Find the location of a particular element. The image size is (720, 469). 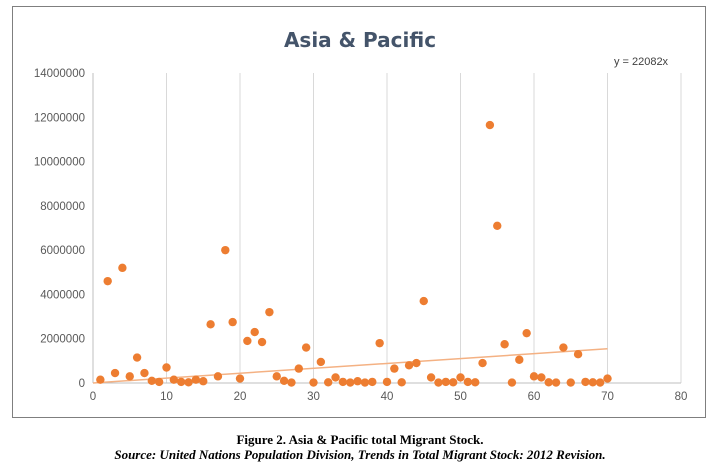

y-tick-label: 10000000 is located at coordinates (59, 163).